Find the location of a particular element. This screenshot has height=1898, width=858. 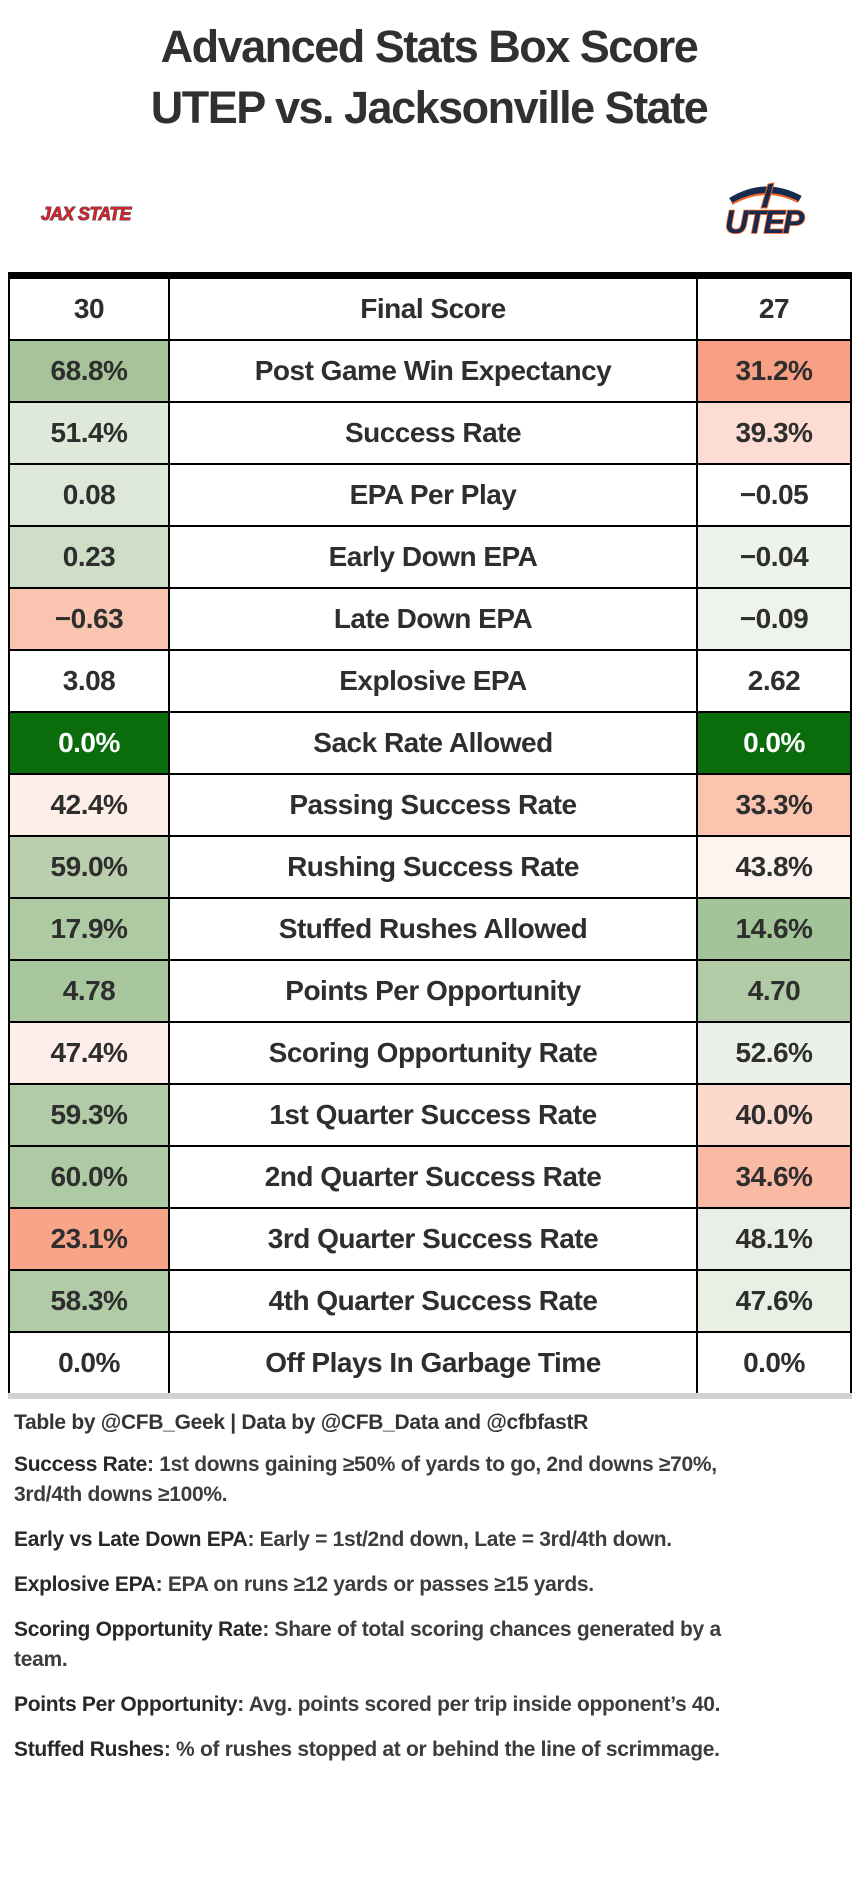

table-row: 60.0% 2nd Quarter Success Rate 34.6% is located at coordinates (430, 1177).